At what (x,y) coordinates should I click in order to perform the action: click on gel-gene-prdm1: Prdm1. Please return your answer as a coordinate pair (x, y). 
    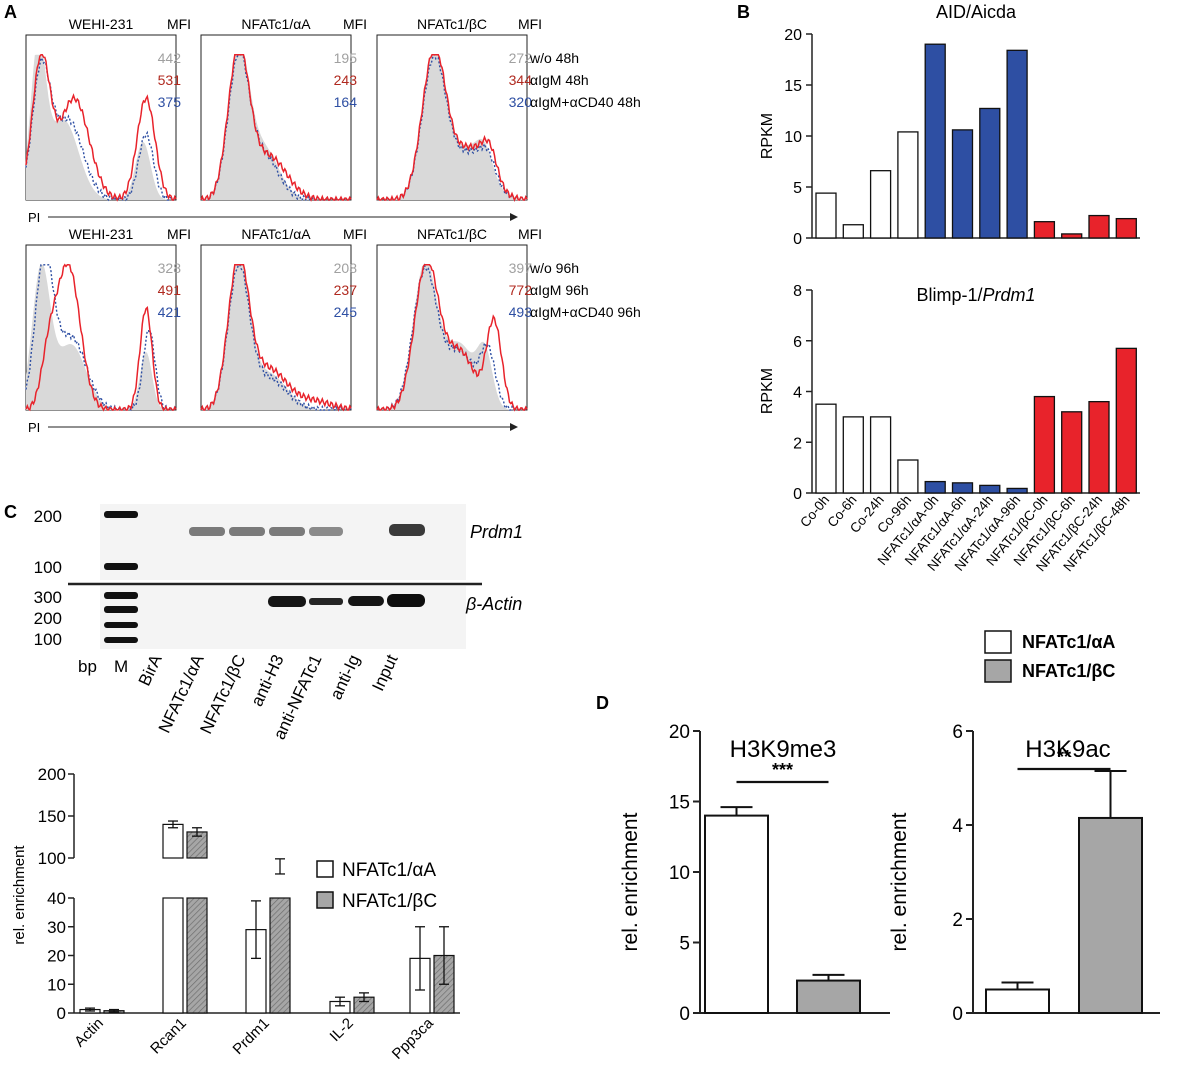
    Looking at the image, I should click on (496, 532).